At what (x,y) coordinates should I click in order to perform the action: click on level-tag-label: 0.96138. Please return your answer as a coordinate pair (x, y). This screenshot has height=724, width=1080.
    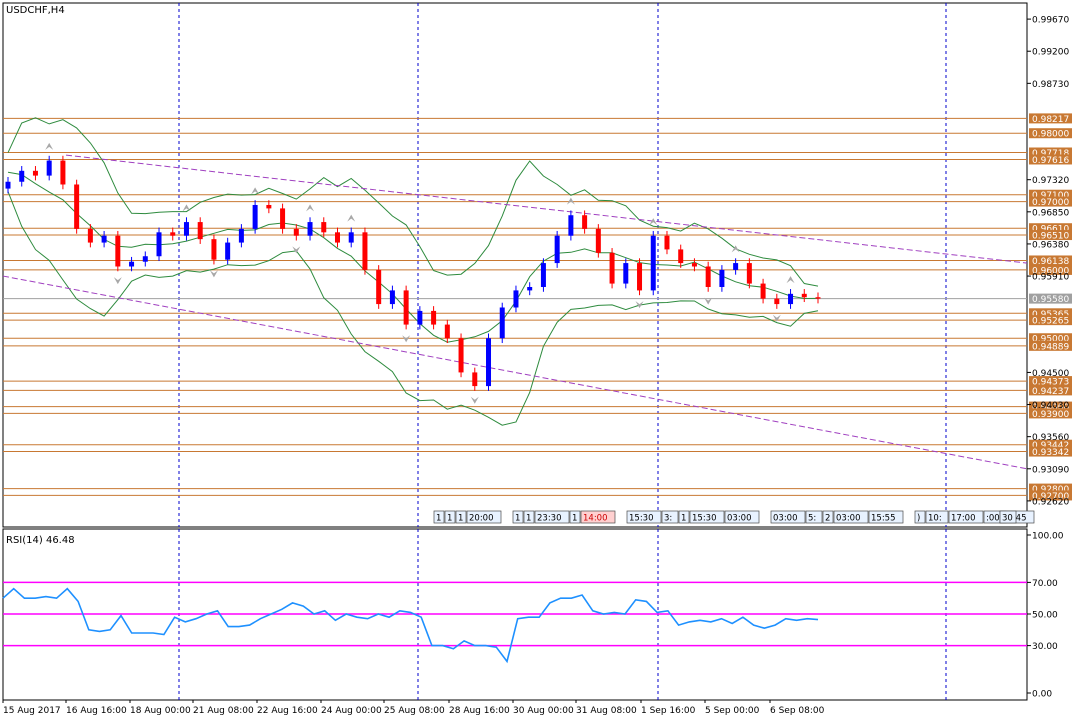
    Looking at the image, I should click on (1050, 262).